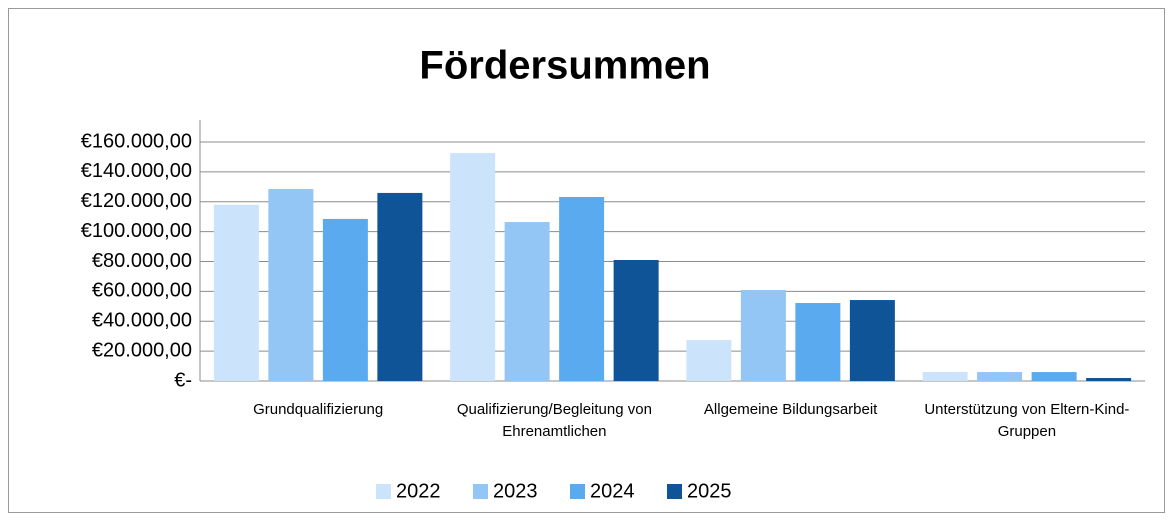 This screenshot has width=1175, height=522. What do you see at coordinates (612, 491) in the screenshot?
I see `legend-label: 2024` at bounding box center [612, 491].